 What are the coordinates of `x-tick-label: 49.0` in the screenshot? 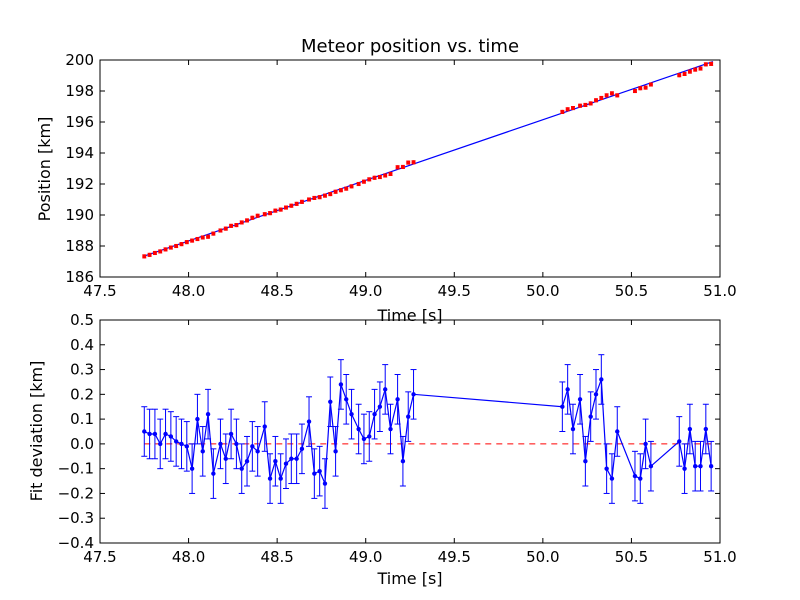 It's located at (365, 557).